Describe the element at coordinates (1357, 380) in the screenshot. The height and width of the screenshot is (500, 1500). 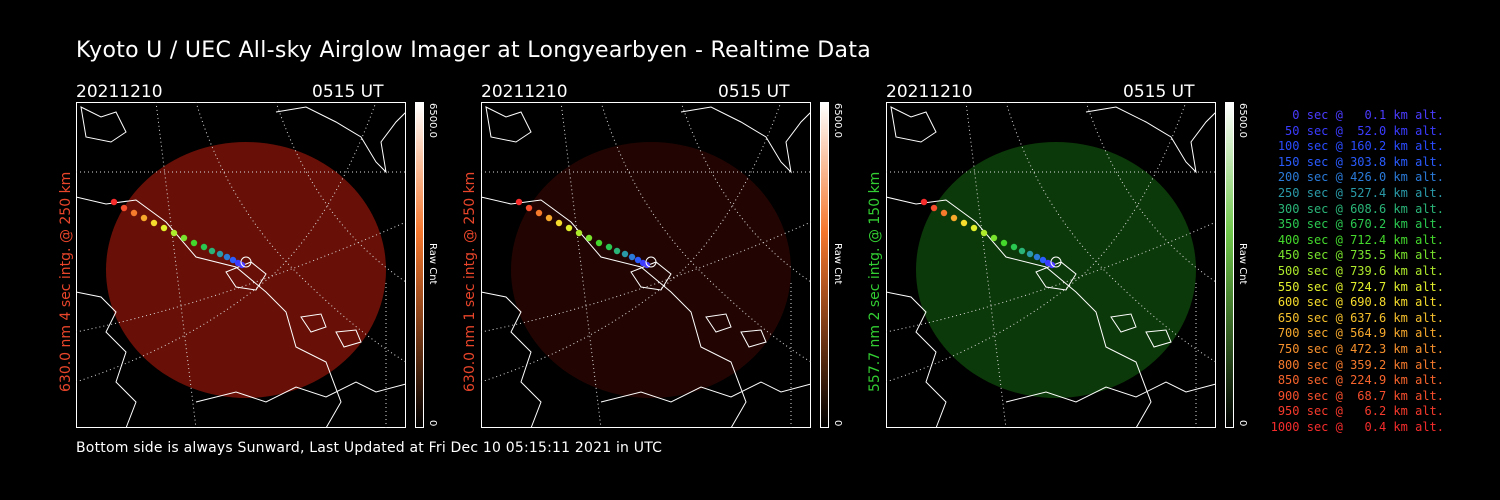
I see `legend-row: 850 sec @ 224.9 km alt.` at that location.